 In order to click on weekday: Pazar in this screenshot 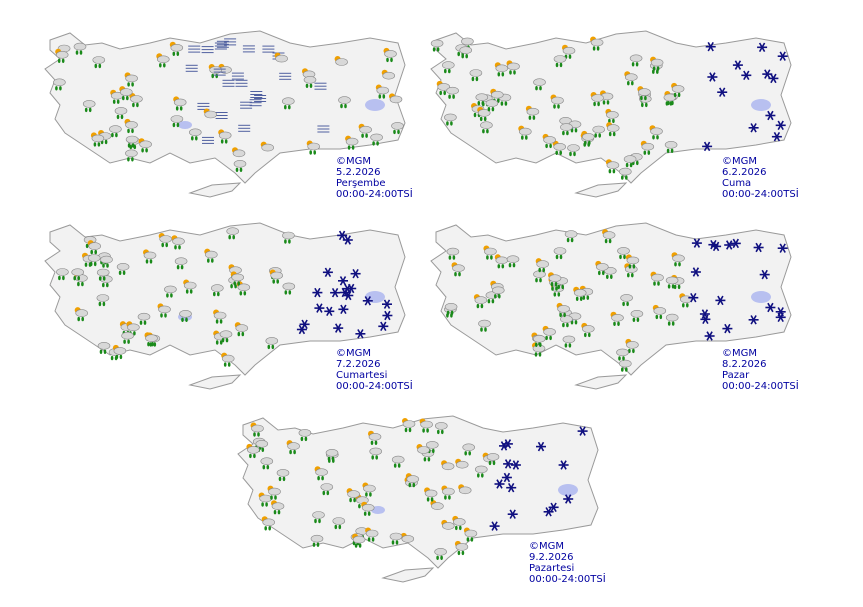, I will do `click(736, 375)`.